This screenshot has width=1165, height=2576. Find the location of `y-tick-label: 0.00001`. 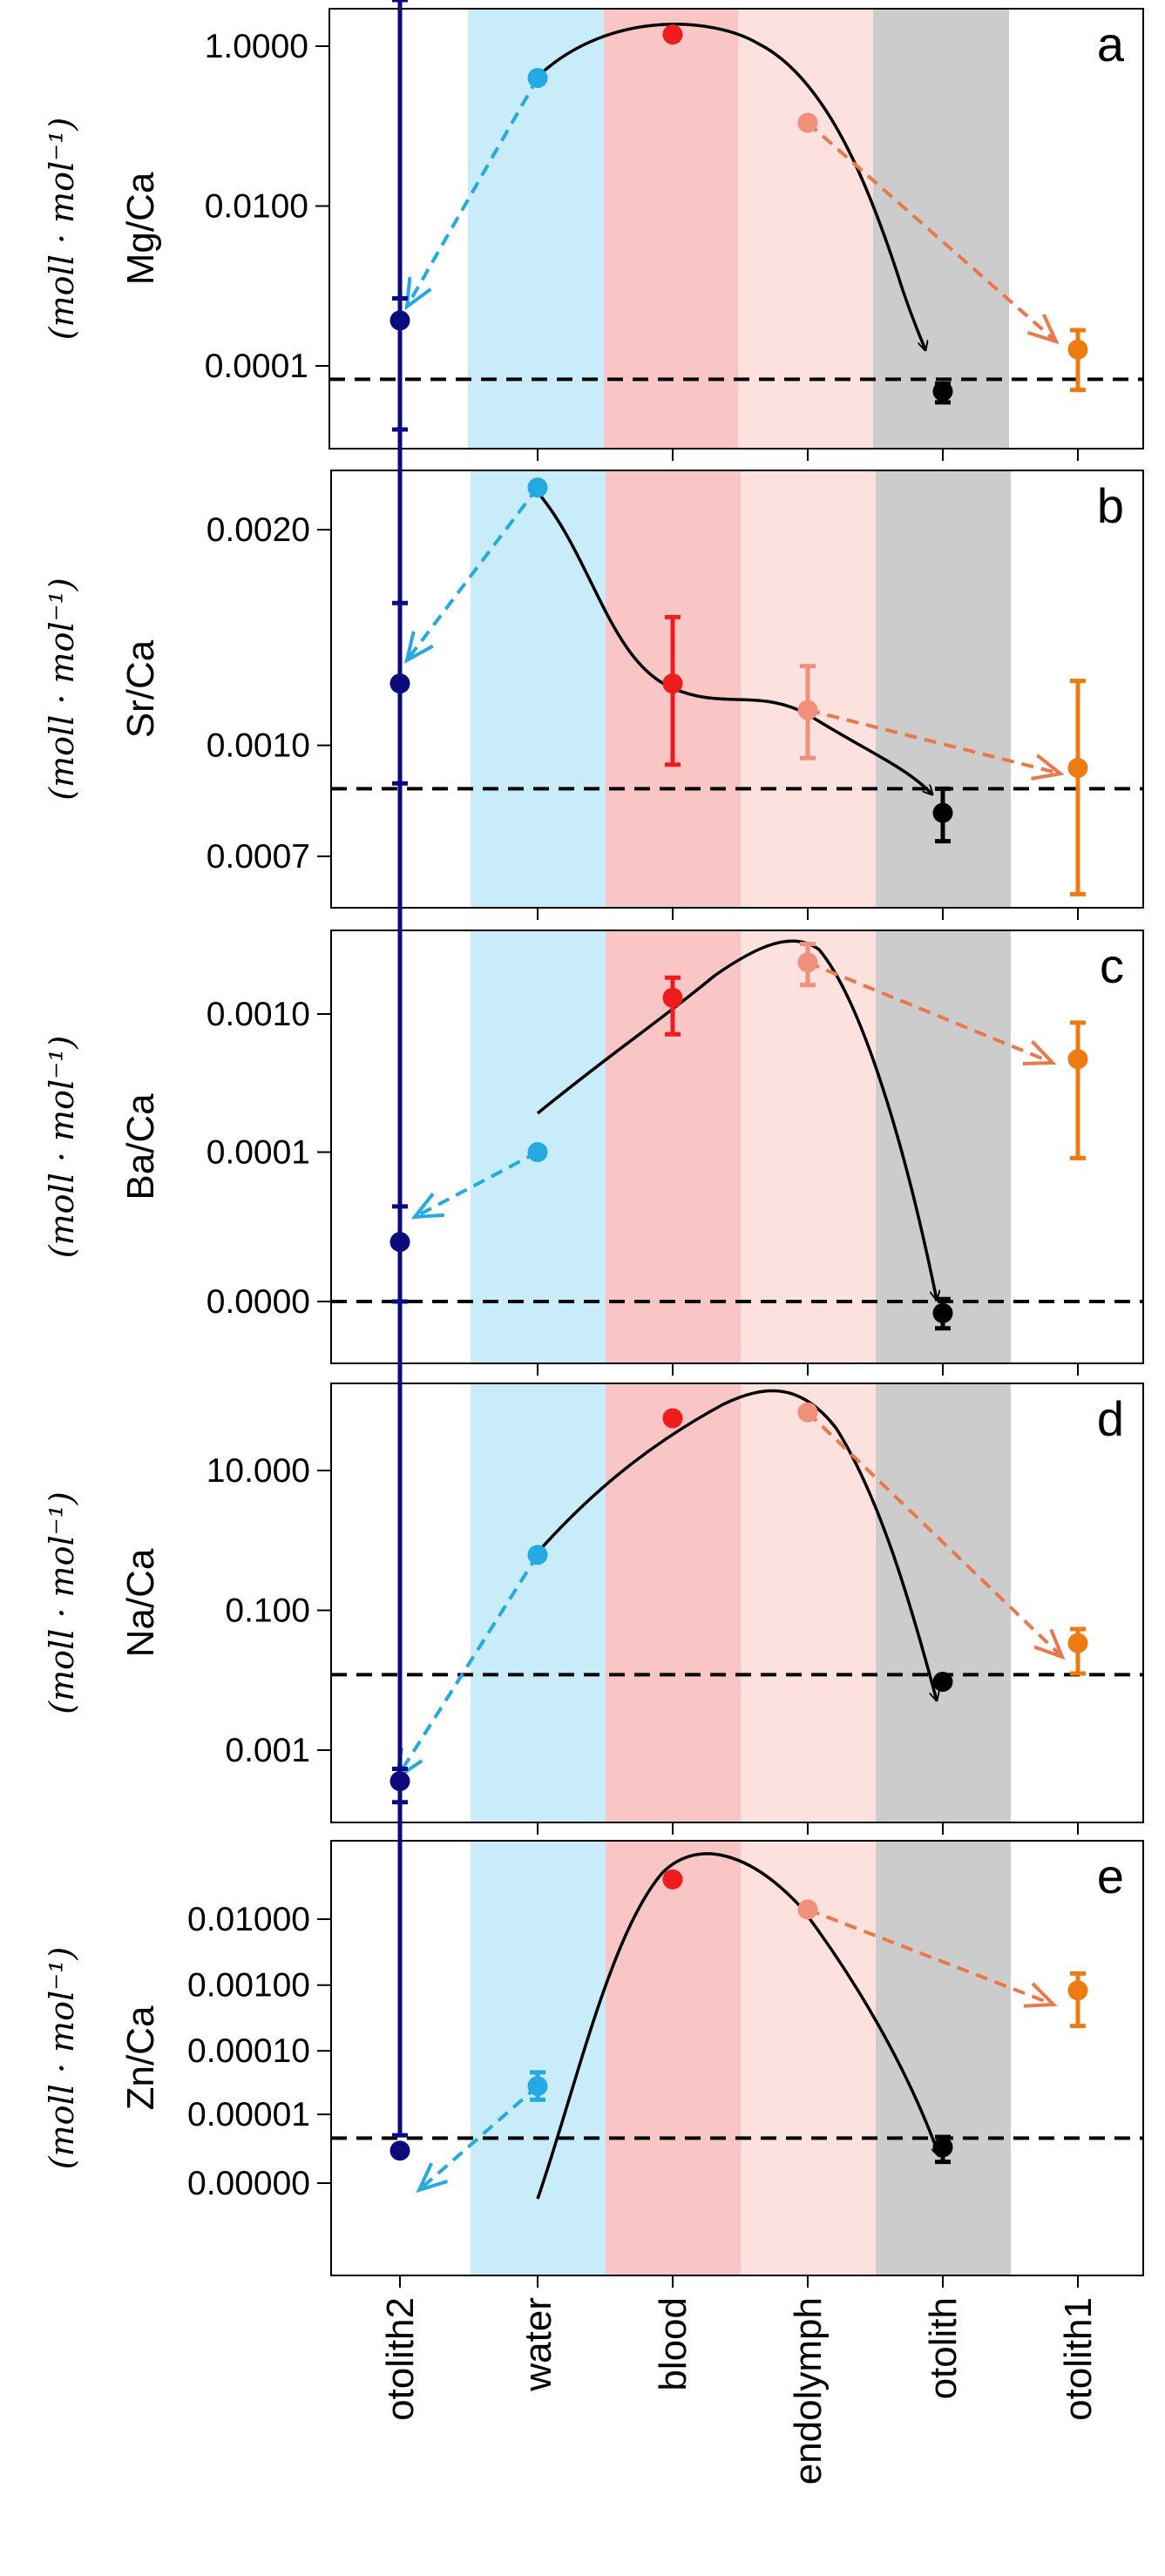

y-tick-label: 0.00001 is located at coordinates (248, 2114).